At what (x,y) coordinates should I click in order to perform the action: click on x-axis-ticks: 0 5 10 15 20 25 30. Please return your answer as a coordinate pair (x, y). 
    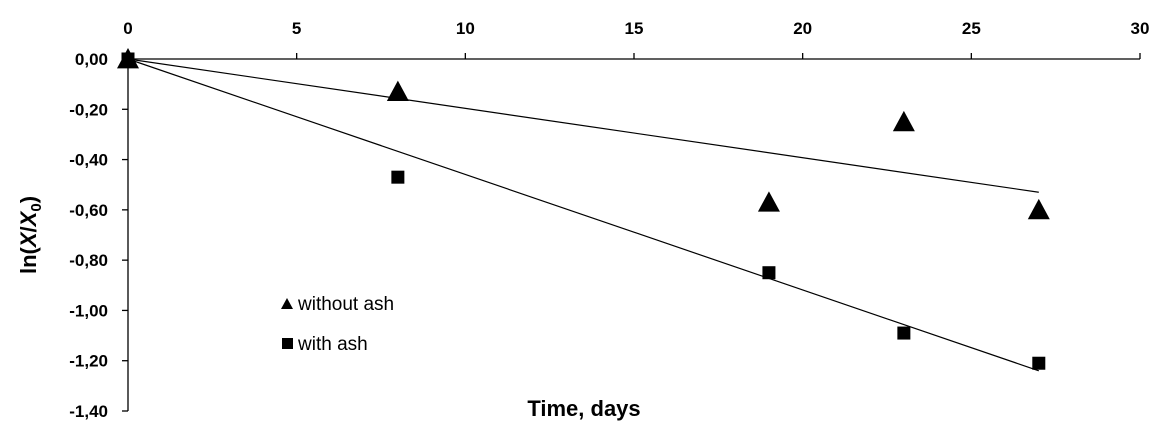
    Looking at the image, I should click on (636, 39).